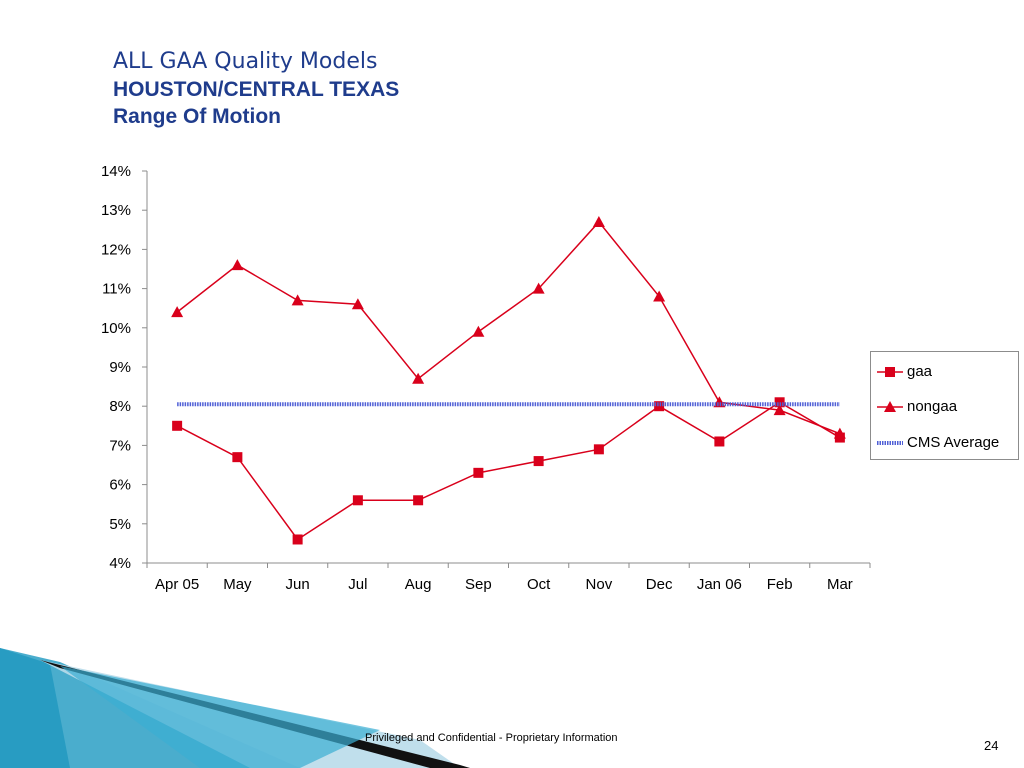 The height and width of the screenshot is (768, 1024). Describe the element at coordinates (539, 584) in the screenshot. I see `x-tick-label: Oct` at that location.